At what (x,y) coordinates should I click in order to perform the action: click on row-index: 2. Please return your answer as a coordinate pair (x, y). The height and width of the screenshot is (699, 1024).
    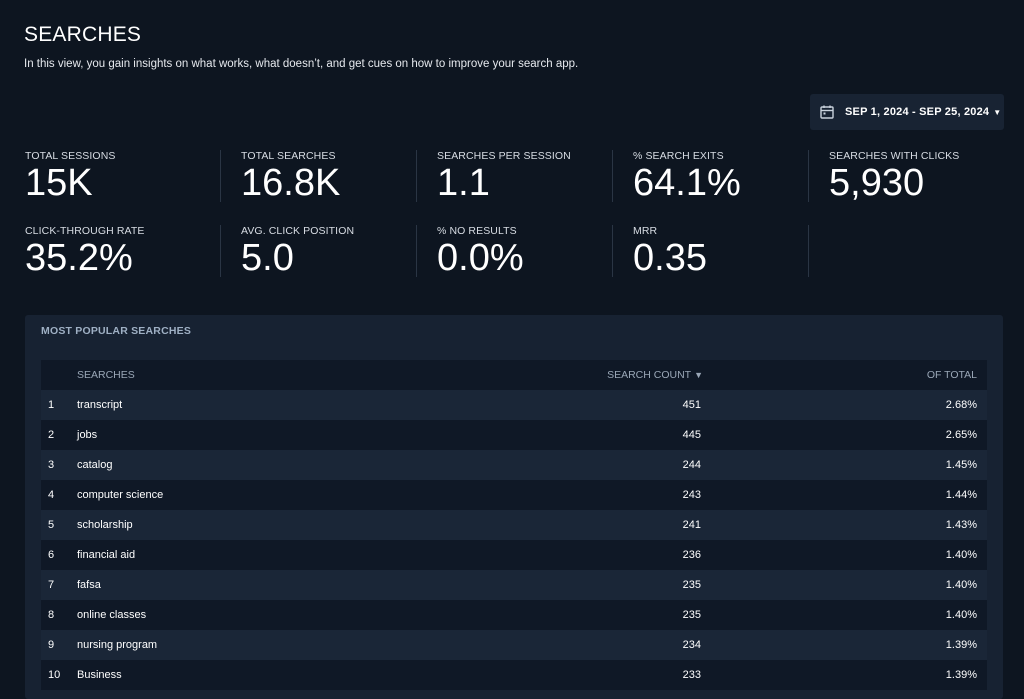
    Looking at the image, I should click on (51, 435).